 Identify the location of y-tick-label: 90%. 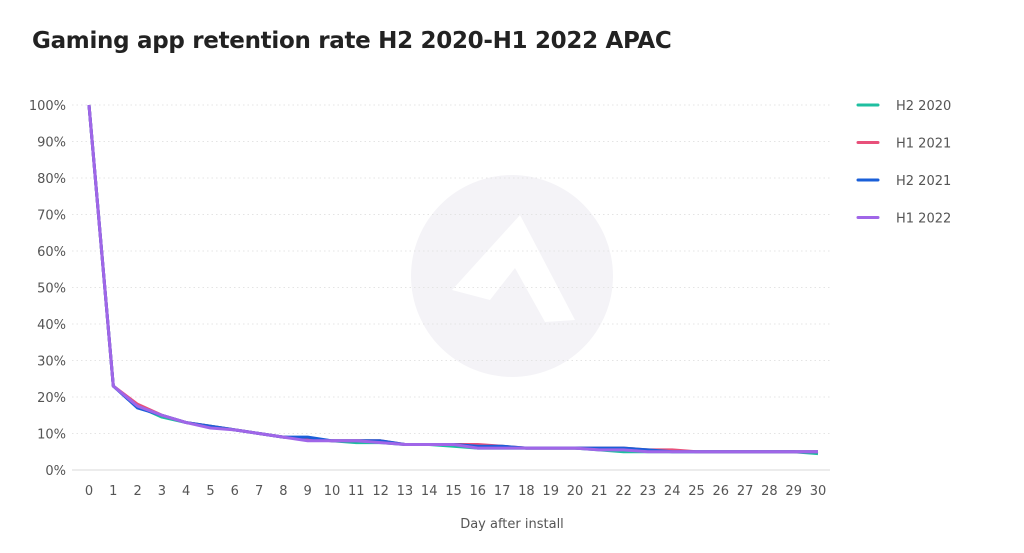
(51, 143).